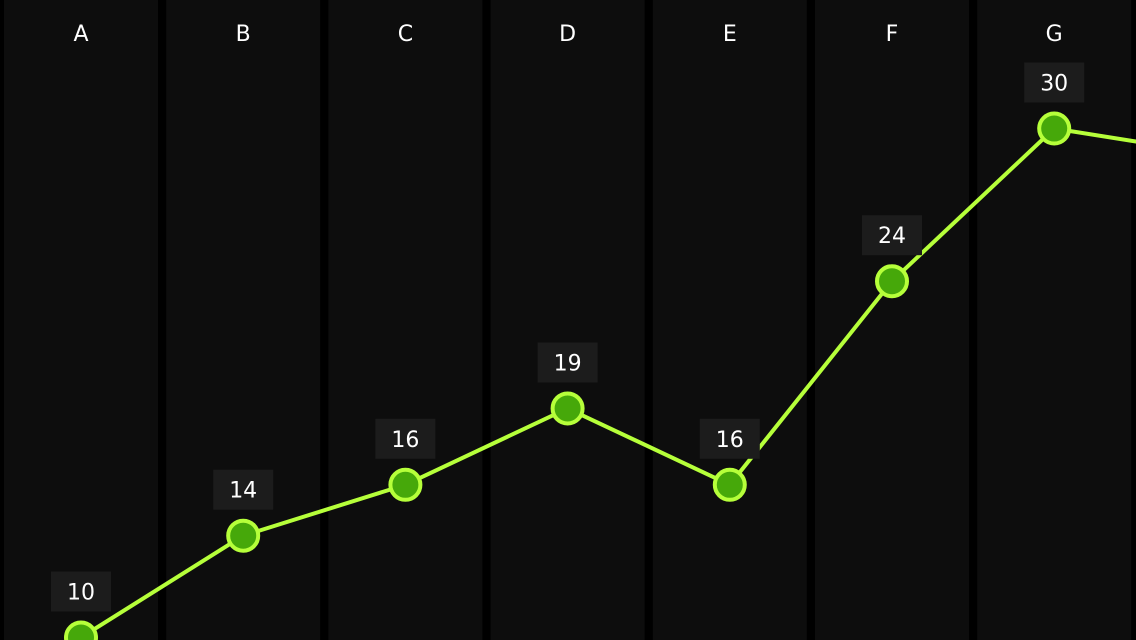  Describe the element at coordinates (892, 34) in the screenshot. I see `category-label-f: F` at that location.